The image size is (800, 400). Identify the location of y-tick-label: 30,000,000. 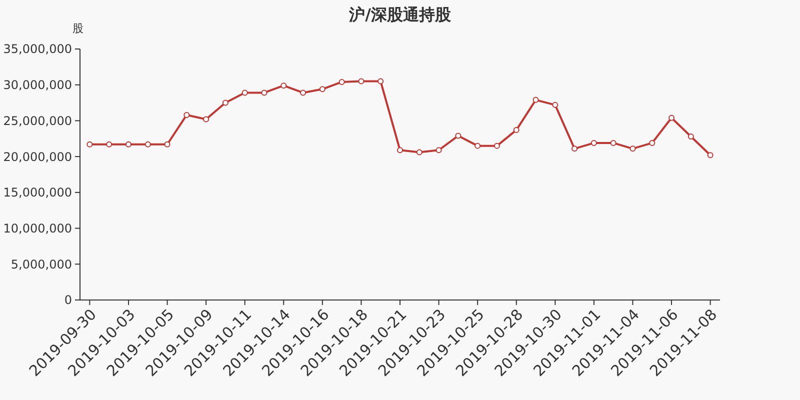
(37, 85).